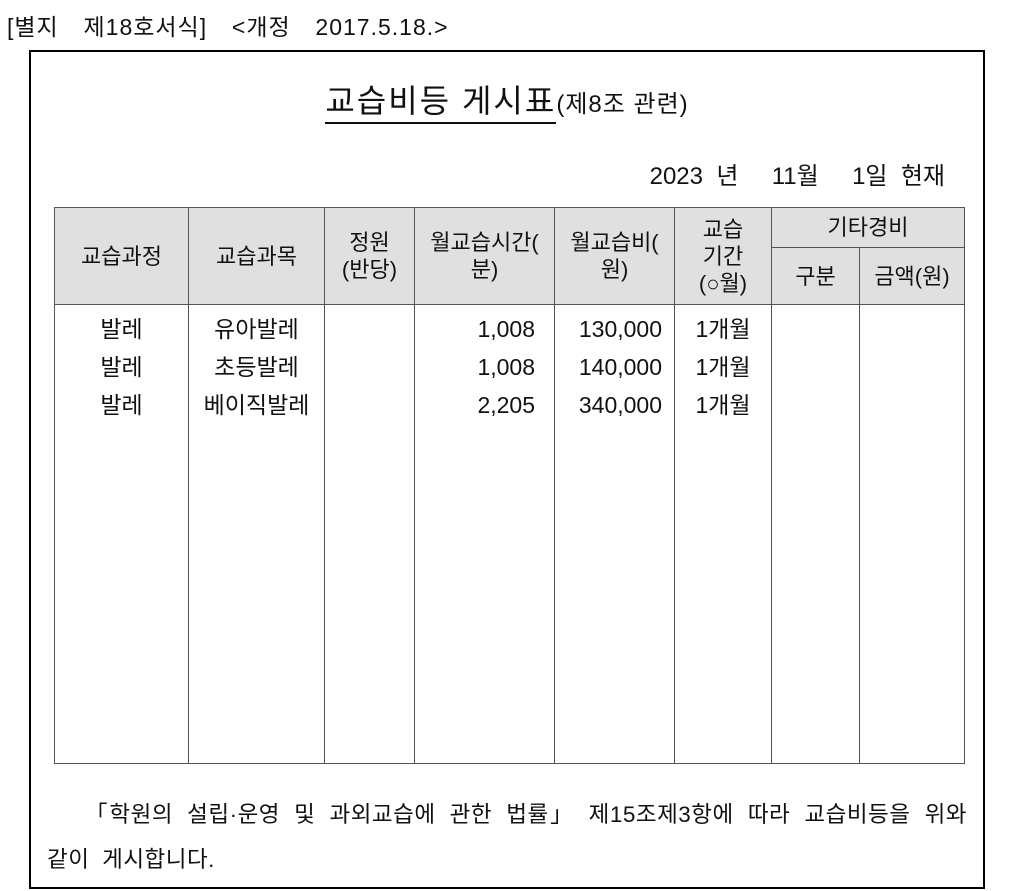 The width and height of the screenshot is (1014, 891). What do you see at coordinates (228, 27) in the screenshot?
I see `form-reference-note: [별지 제18호서식] <개정 2017.5.18.>` at bounding box center [228, 27].